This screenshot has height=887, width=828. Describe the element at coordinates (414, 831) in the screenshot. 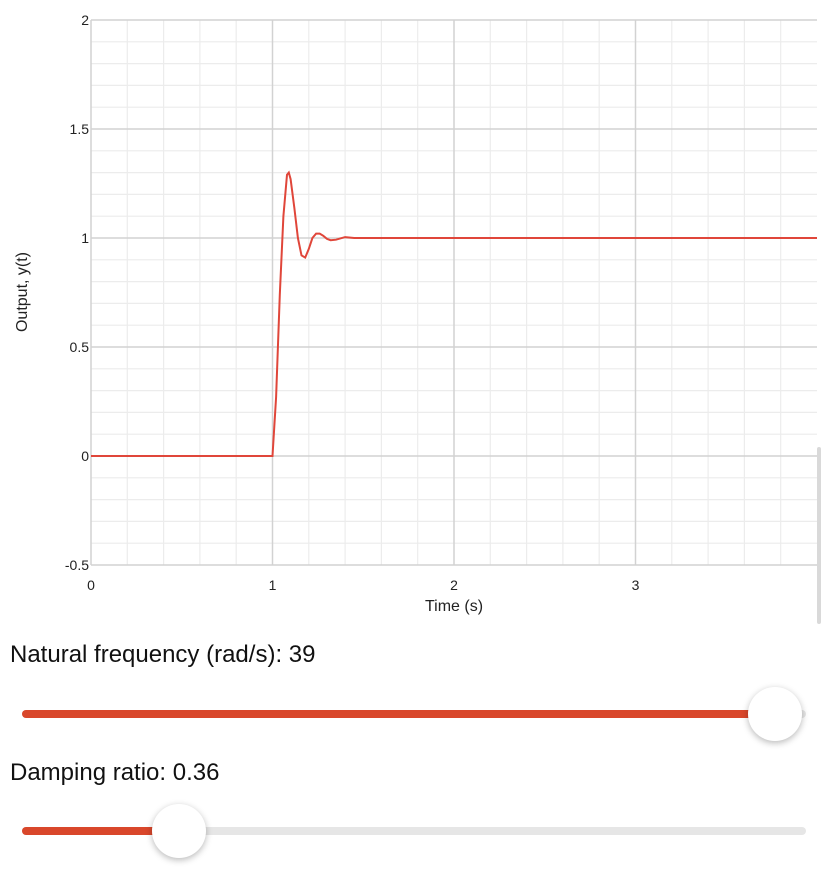

I see `damping-ratio-slider` at that location.